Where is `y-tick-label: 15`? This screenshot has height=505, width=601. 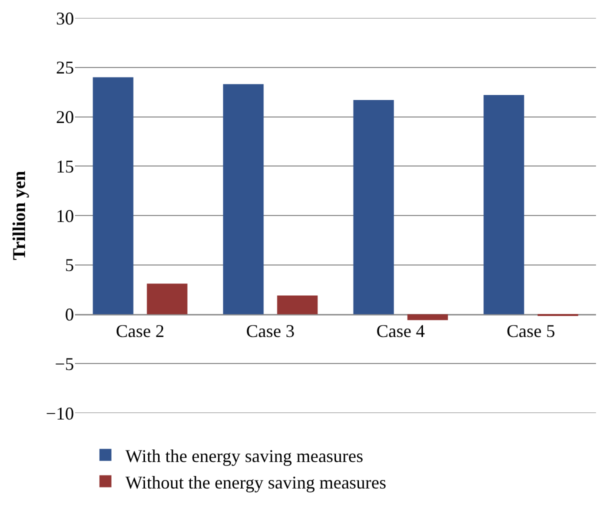
y-tick-label: 15 is located at coordinates (65, 166).